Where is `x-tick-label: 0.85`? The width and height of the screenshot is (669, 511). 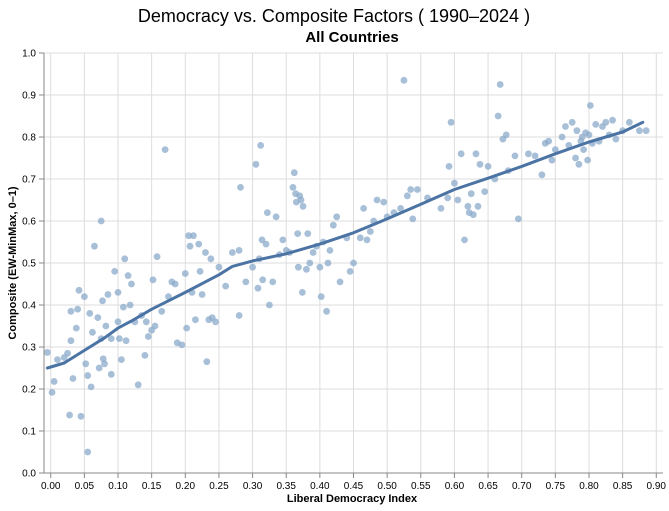
x-tick-label: 0.85 is located at coordinates (623, 486).